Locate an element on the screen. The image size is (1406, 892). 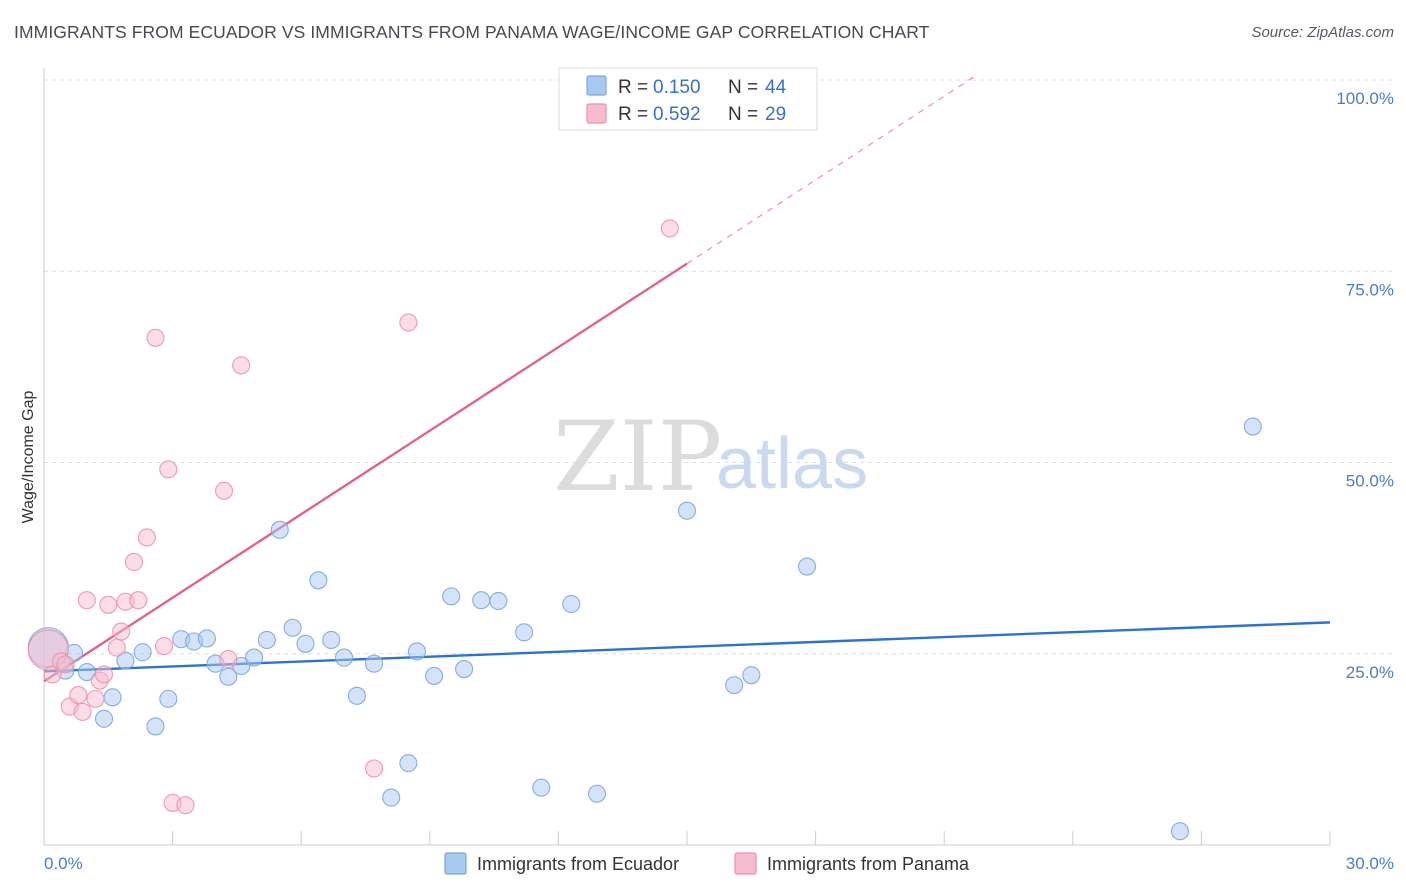
legend-n-value-panama: 29 is located at coordinates (775, 114).